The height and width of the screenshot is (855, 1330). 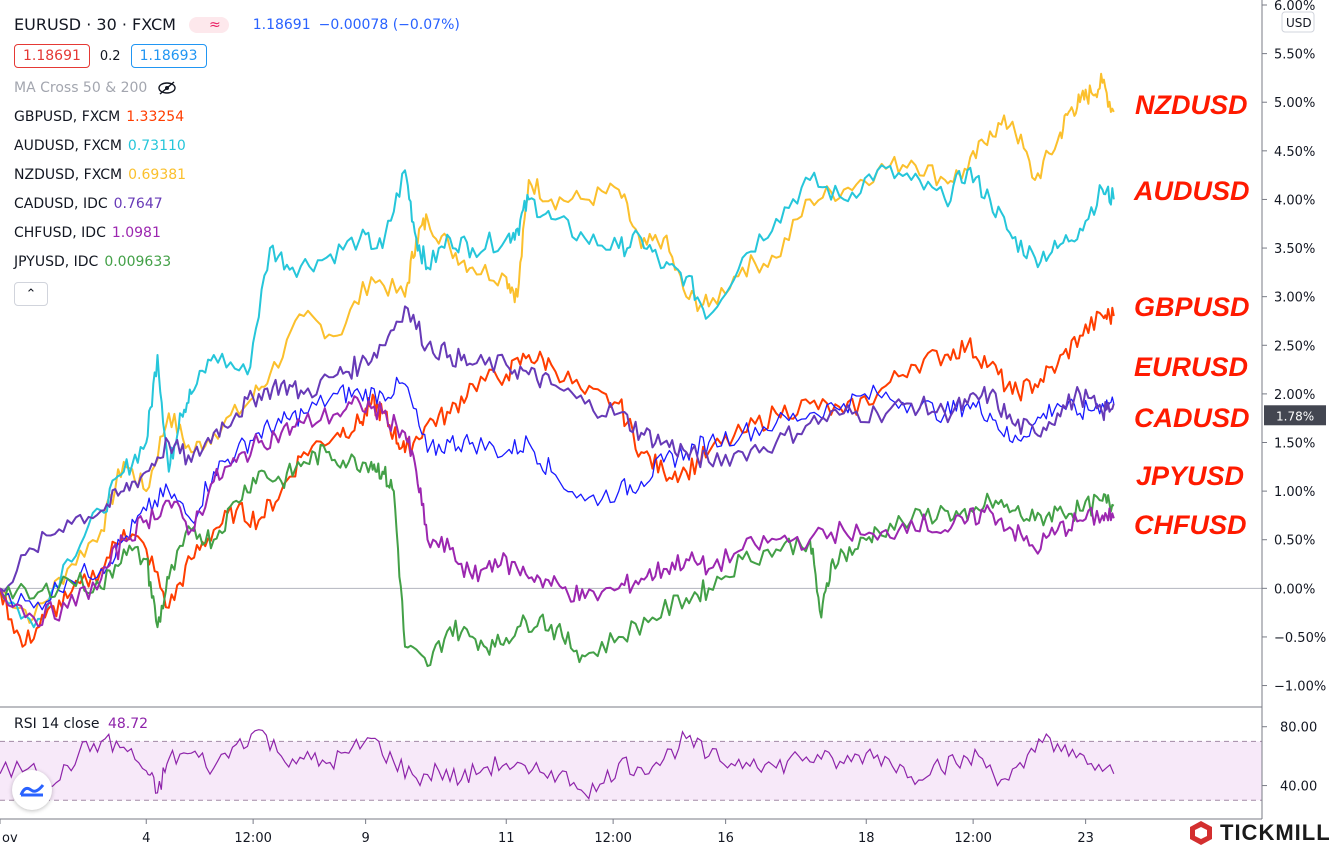 What do you see at coordinates (10, 838) in the screenshot?
I see `x-tick-label: ov` at bounding box center [10, 838].